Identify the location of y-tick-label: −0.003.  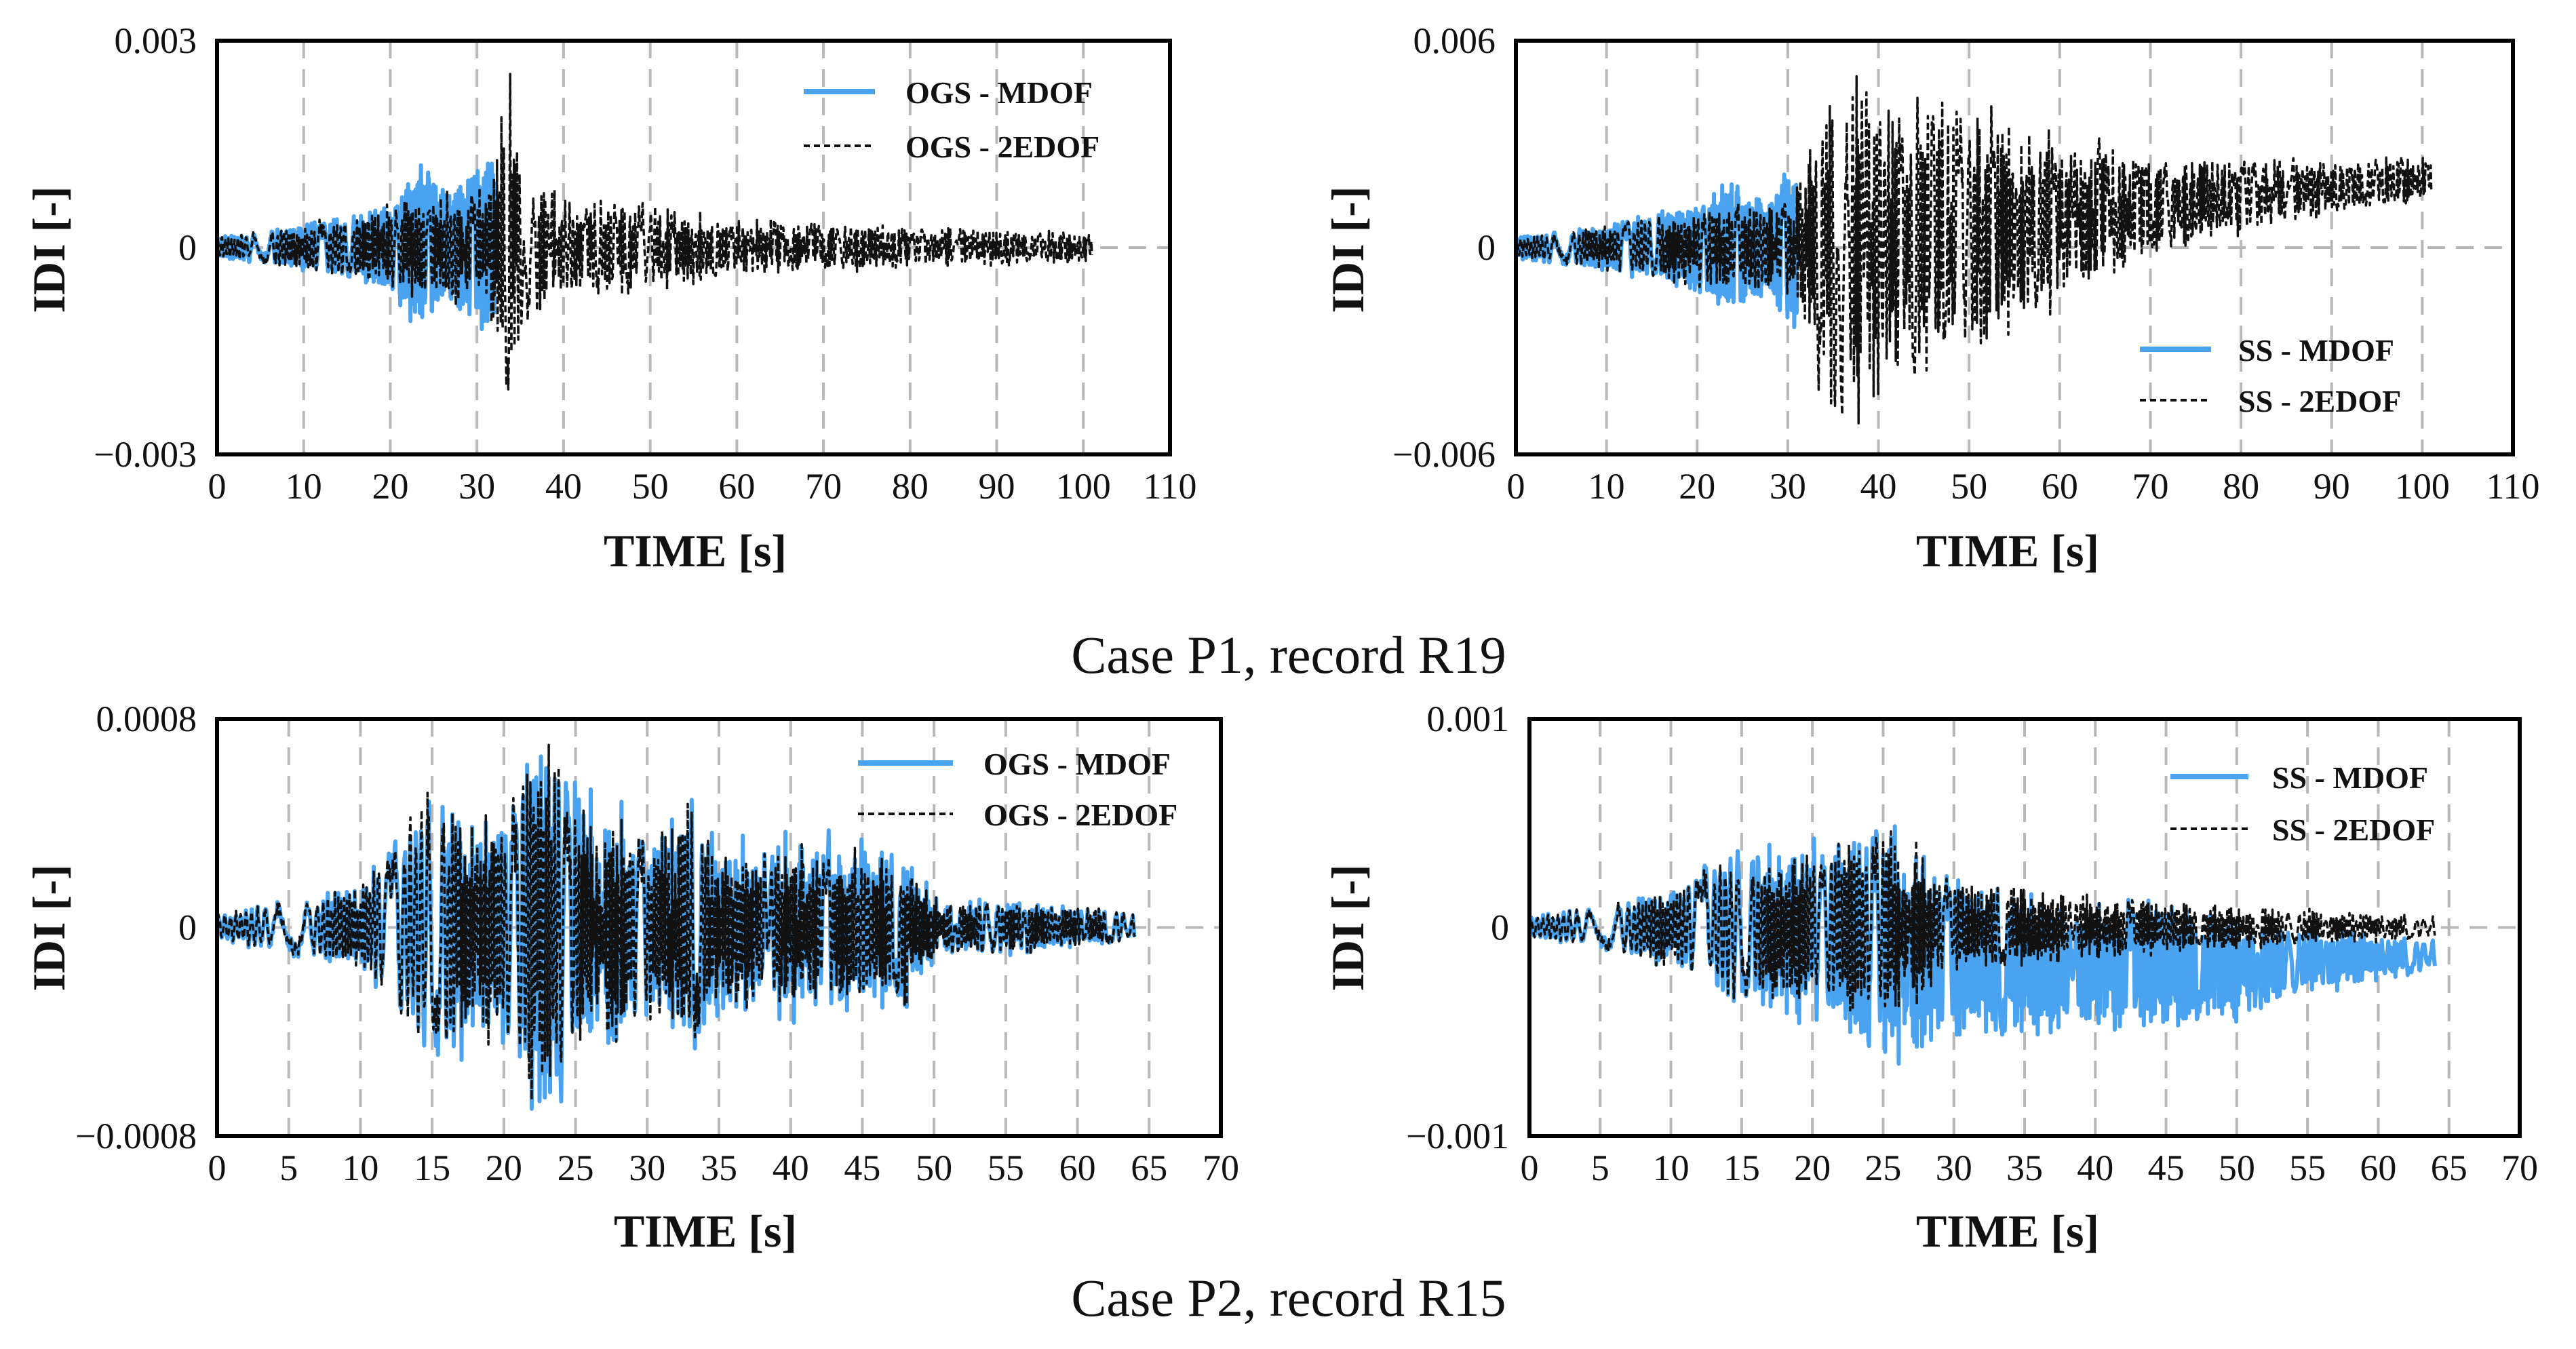
(145, 455).